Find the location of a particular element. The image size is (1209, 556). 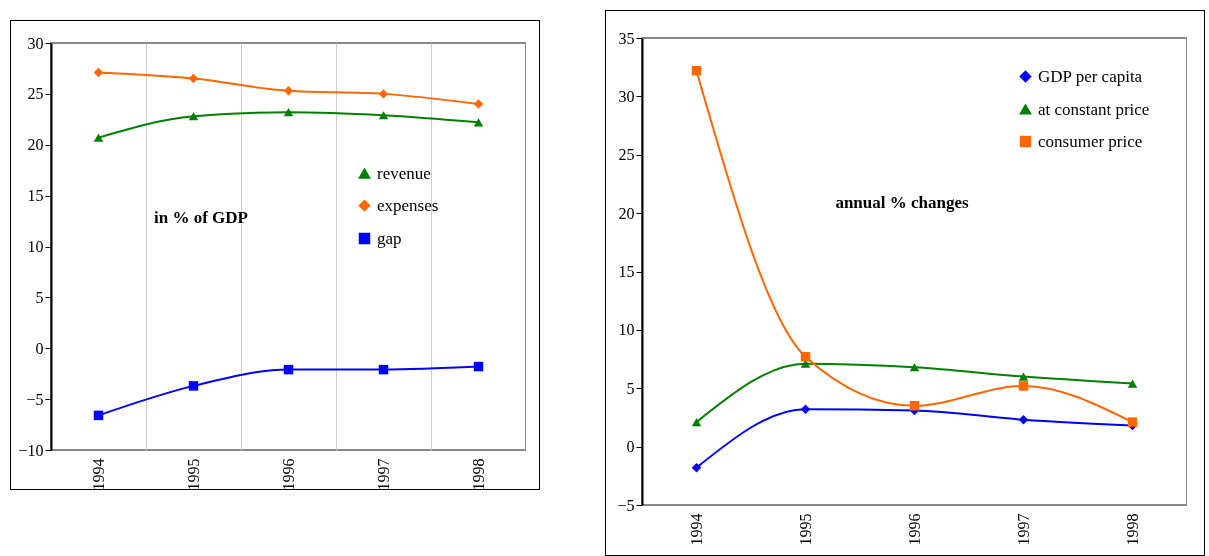

legend-label: at constant price is located at coordinates (1094, 109).